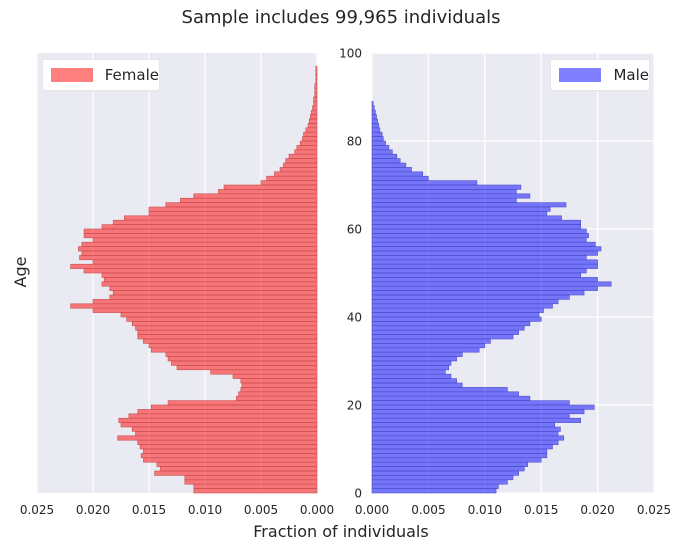 The height and width of the screenshot is (552, 682). I want to click on male-x-tick-label: 0.000, so click(372, 510).